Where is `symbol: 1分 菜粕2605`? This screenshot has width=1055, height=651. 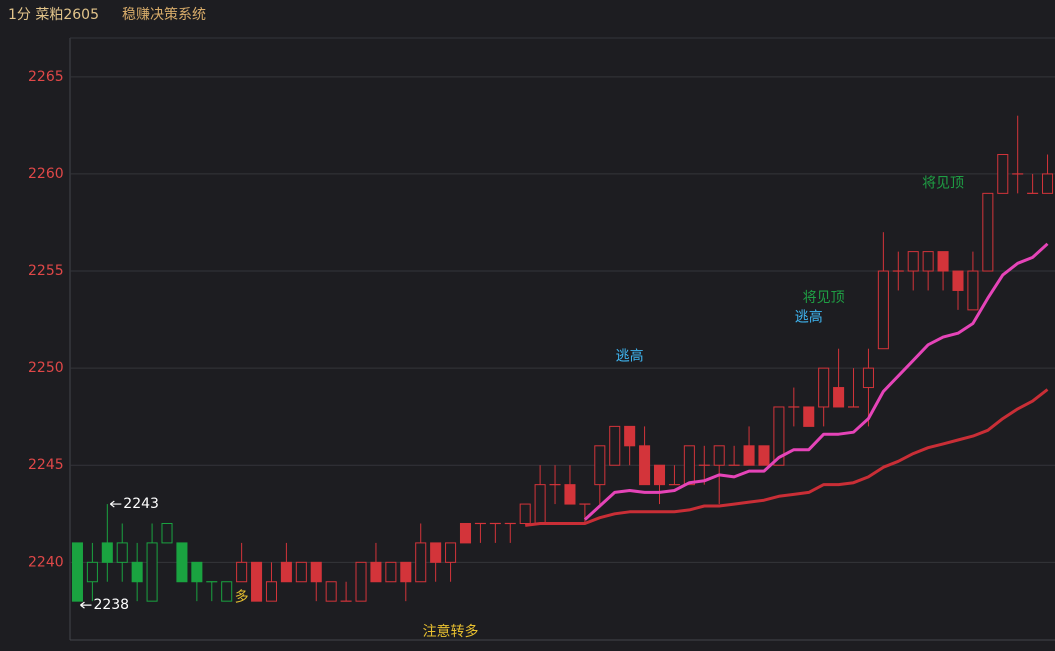 symbol: 1分 菜粕2605 is located at coordinates (53, 15).